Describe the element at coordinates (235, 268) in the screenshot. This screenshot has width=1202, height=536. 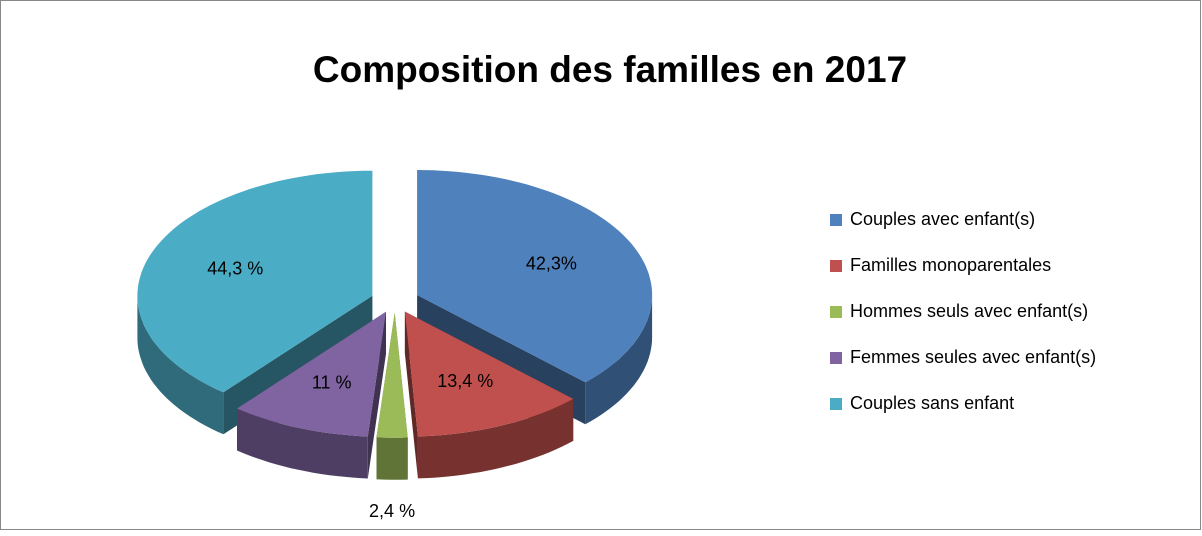
I see `data-label: 44,3 %` at that location.